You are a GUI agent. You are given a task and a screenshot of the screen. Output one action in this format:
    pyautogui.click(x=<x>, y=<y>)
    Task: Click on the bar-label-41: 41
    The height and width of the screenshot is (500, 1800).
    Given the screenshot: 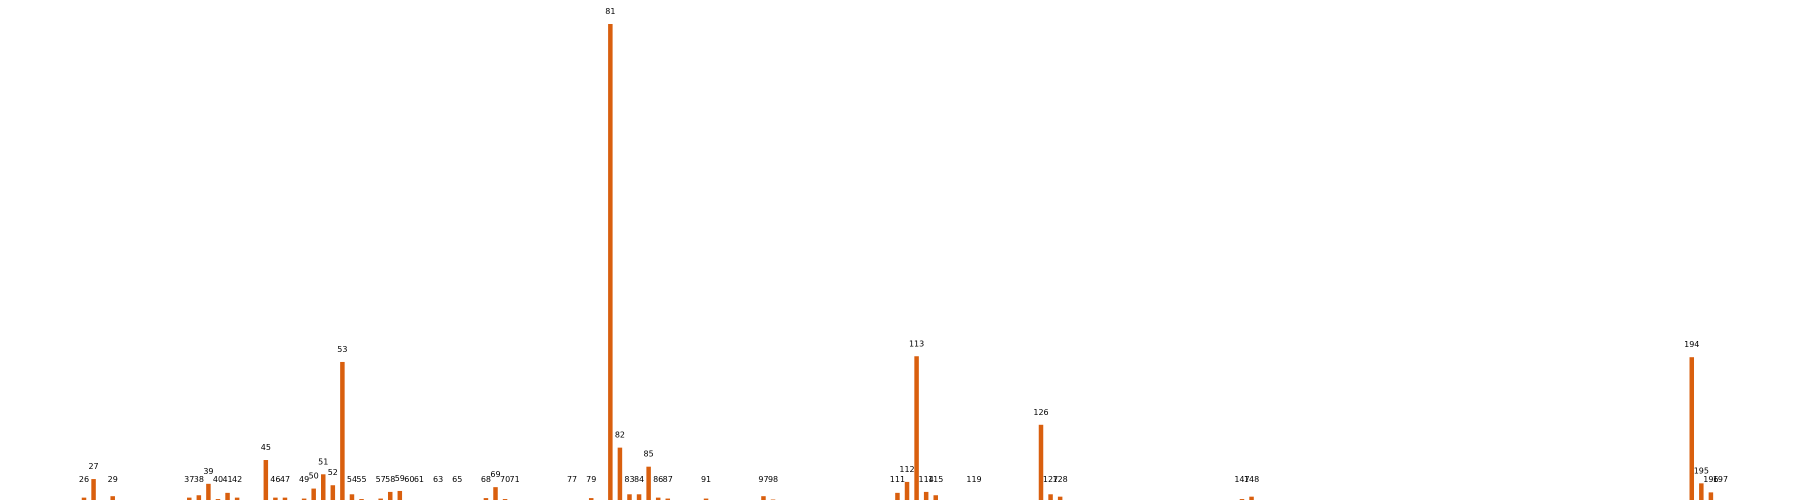 What is the action you would take?
    pyautogui.click(x=227, y=479)
    